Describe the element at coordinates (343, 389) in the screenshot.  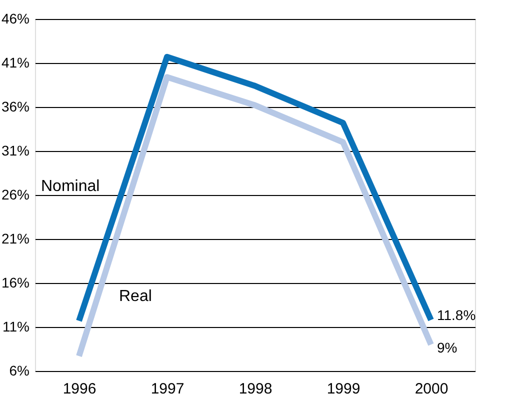
I see `x-tick-label: 1999` at that location.